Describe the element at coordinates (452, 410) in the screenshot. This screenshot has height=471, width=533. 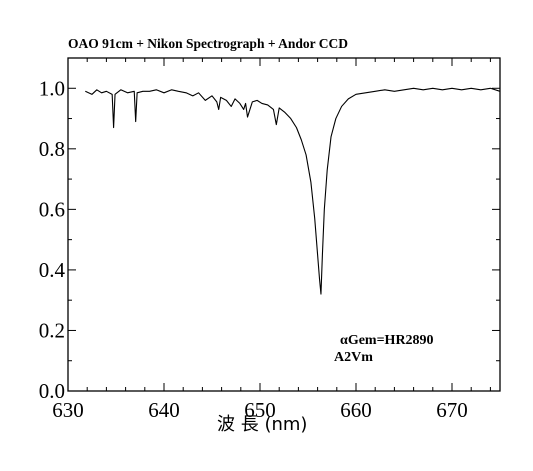
I see `x-tick-label: 670` at that location.